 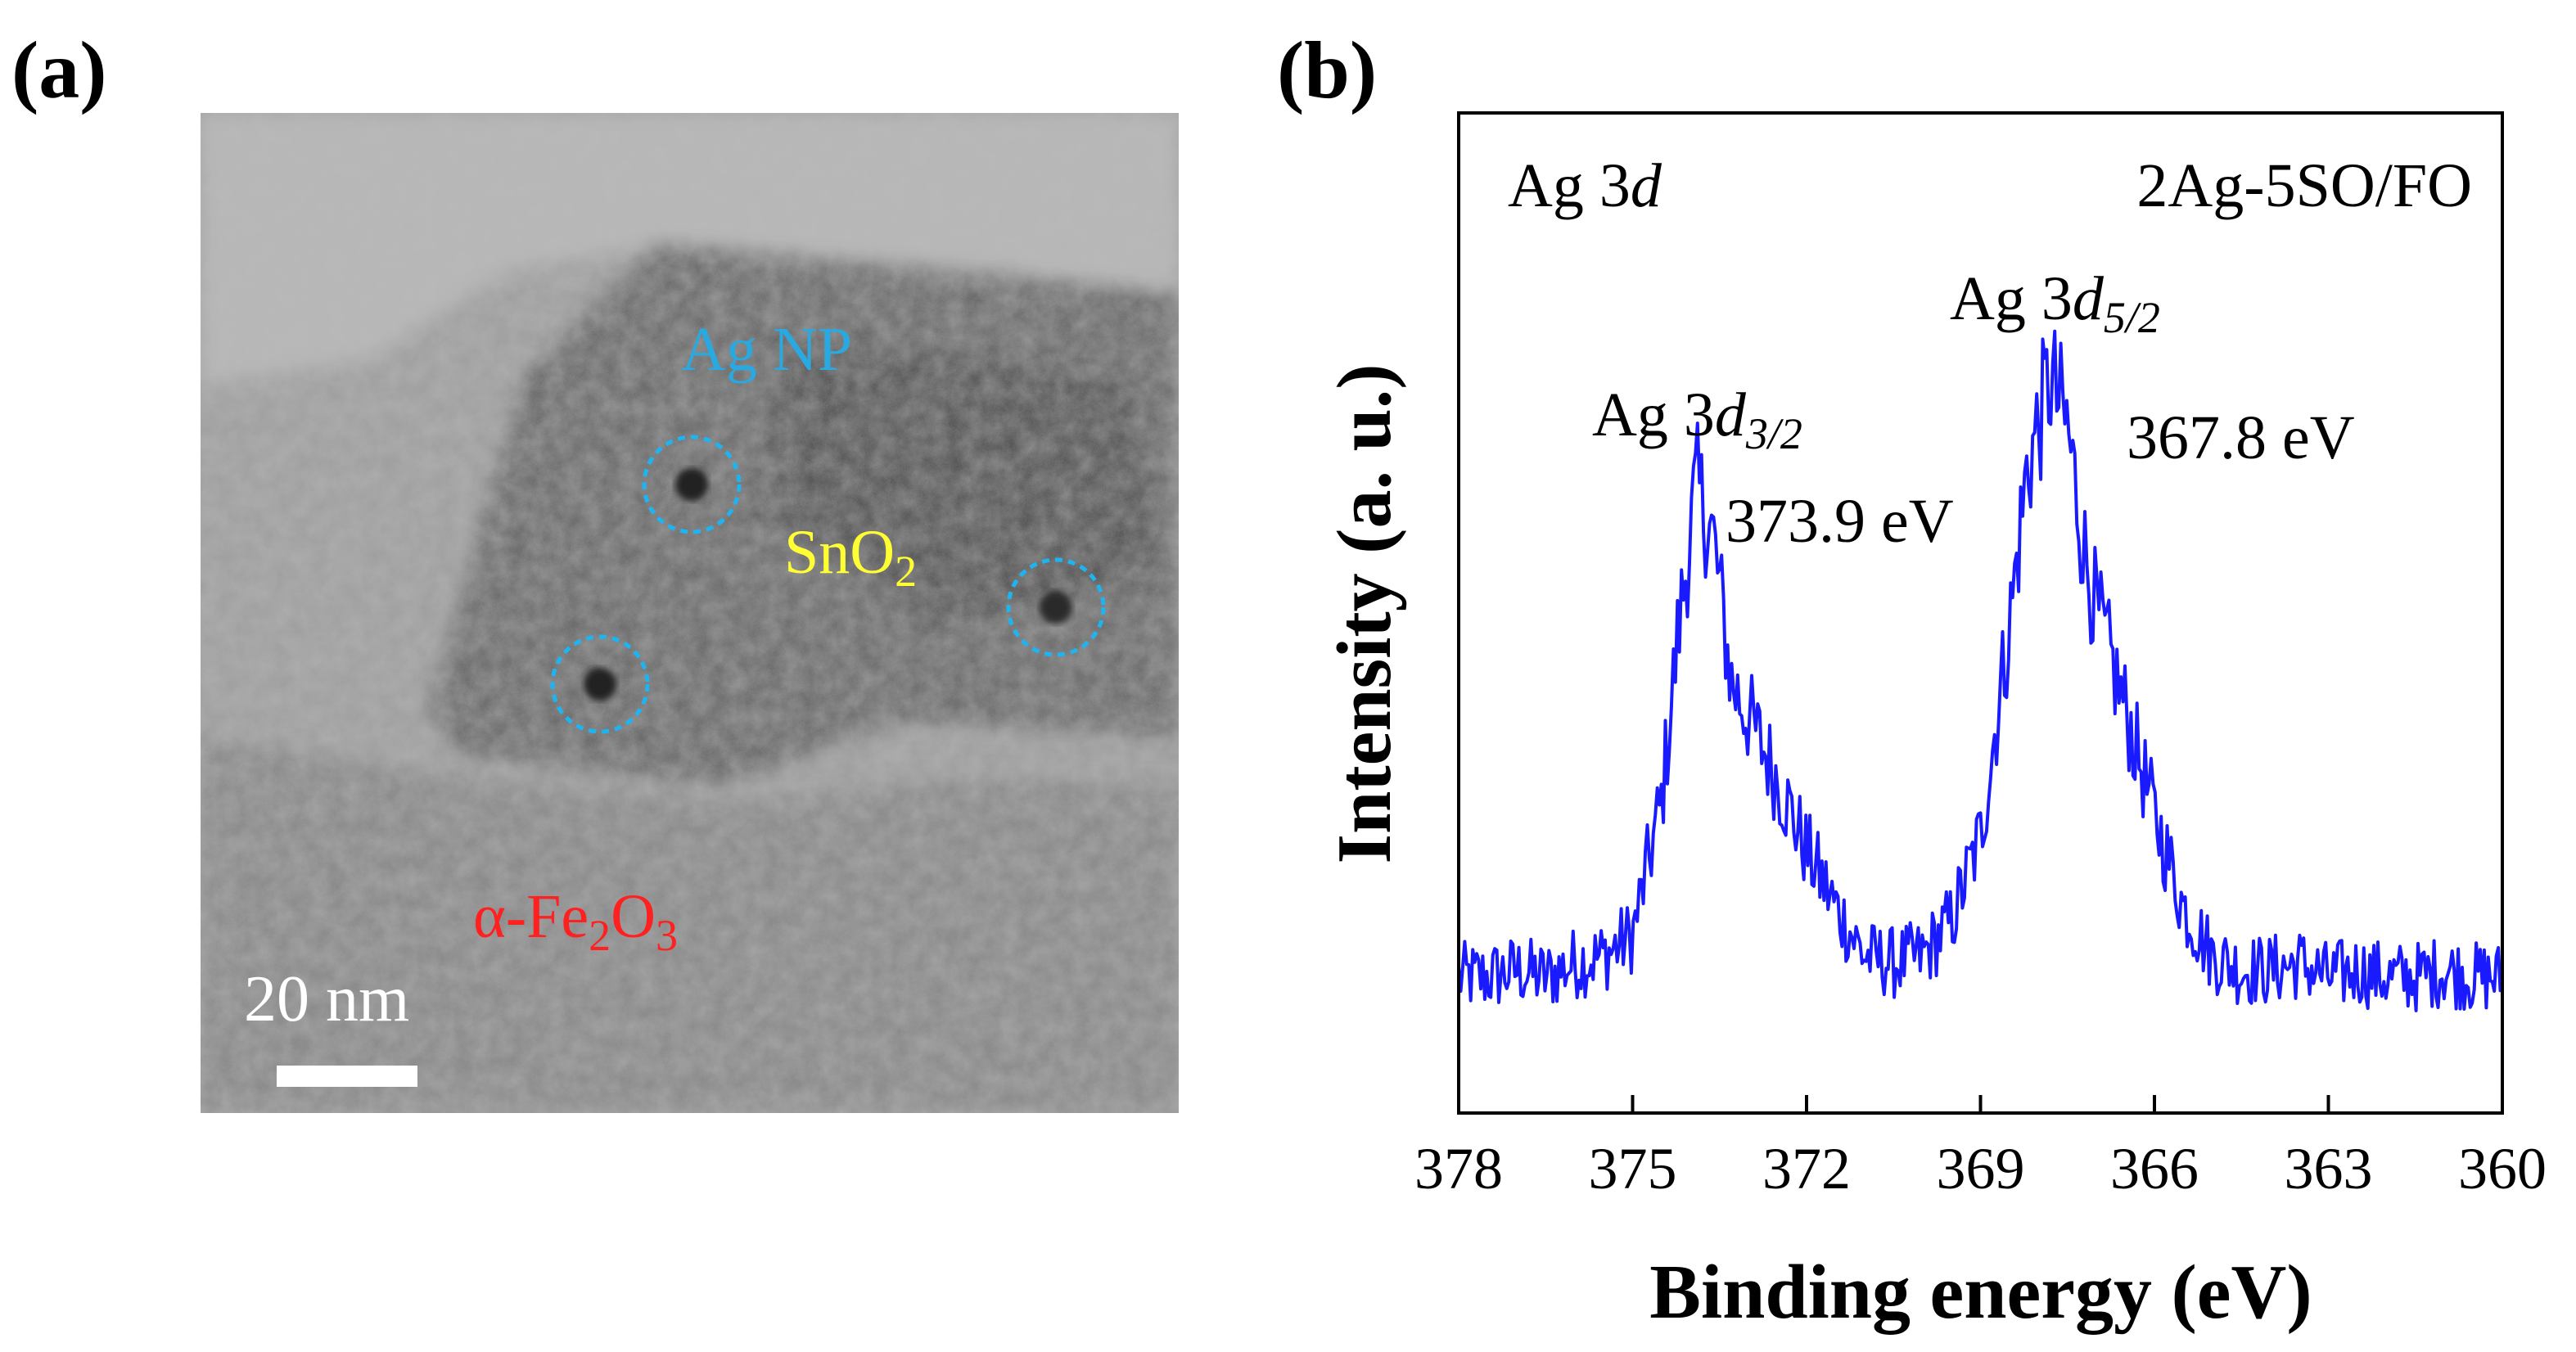 I want to click on x-tick-label: 378, so click(x=1458, y=1168).